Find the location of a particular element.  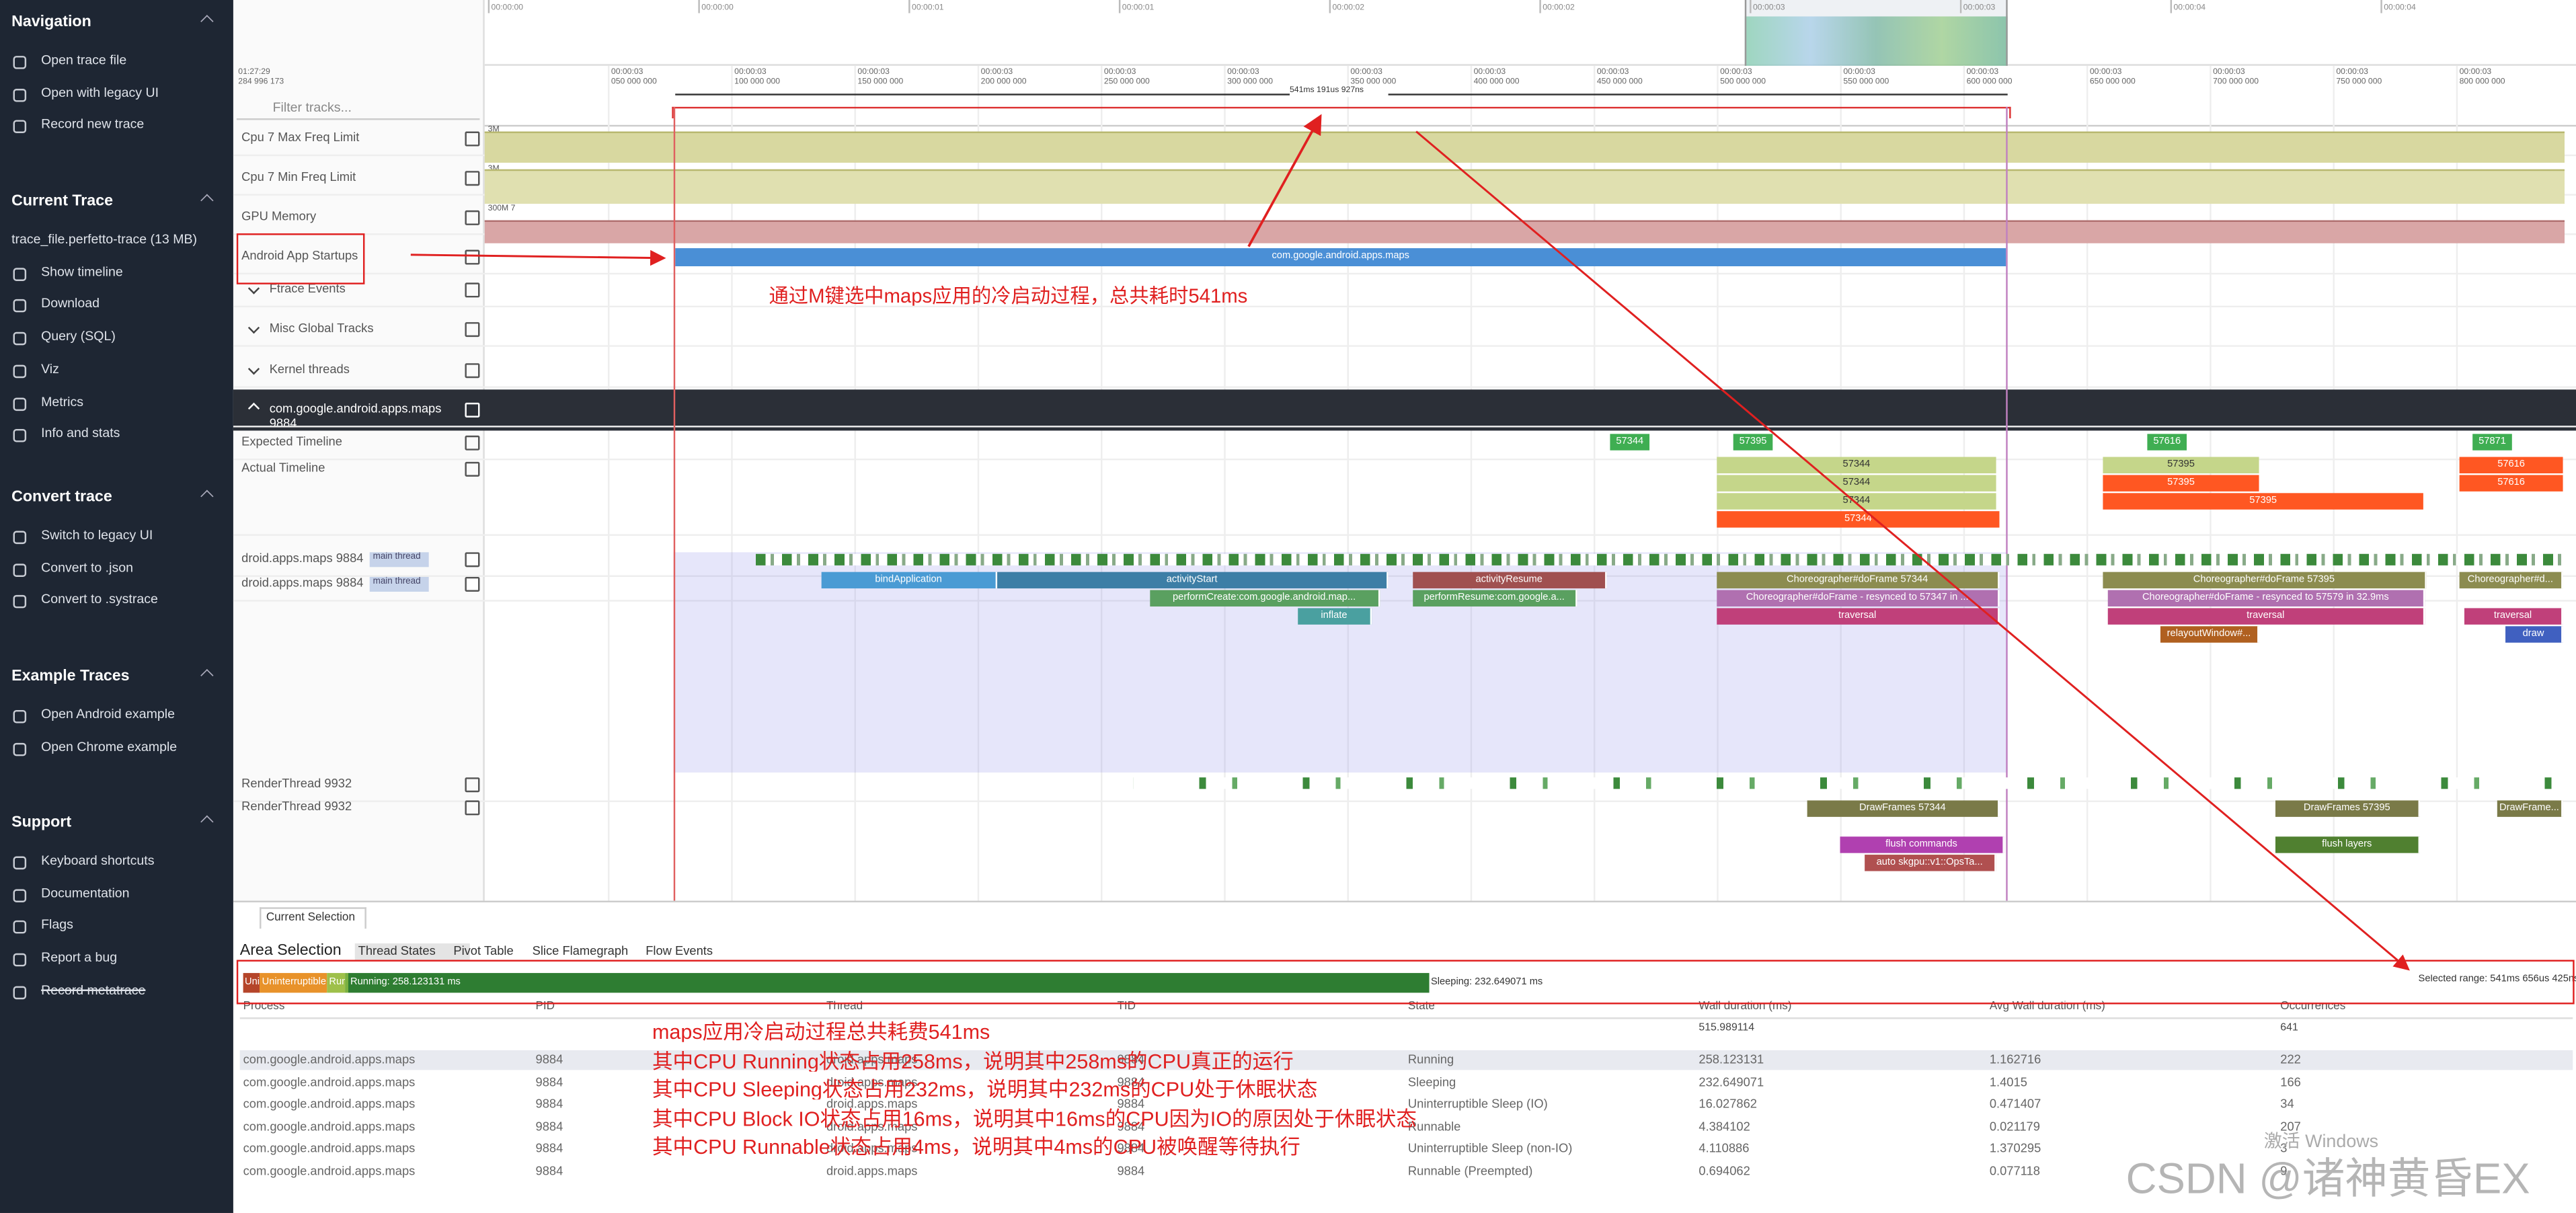

menu-item: Open trace file is located at coordinates (84, 60).